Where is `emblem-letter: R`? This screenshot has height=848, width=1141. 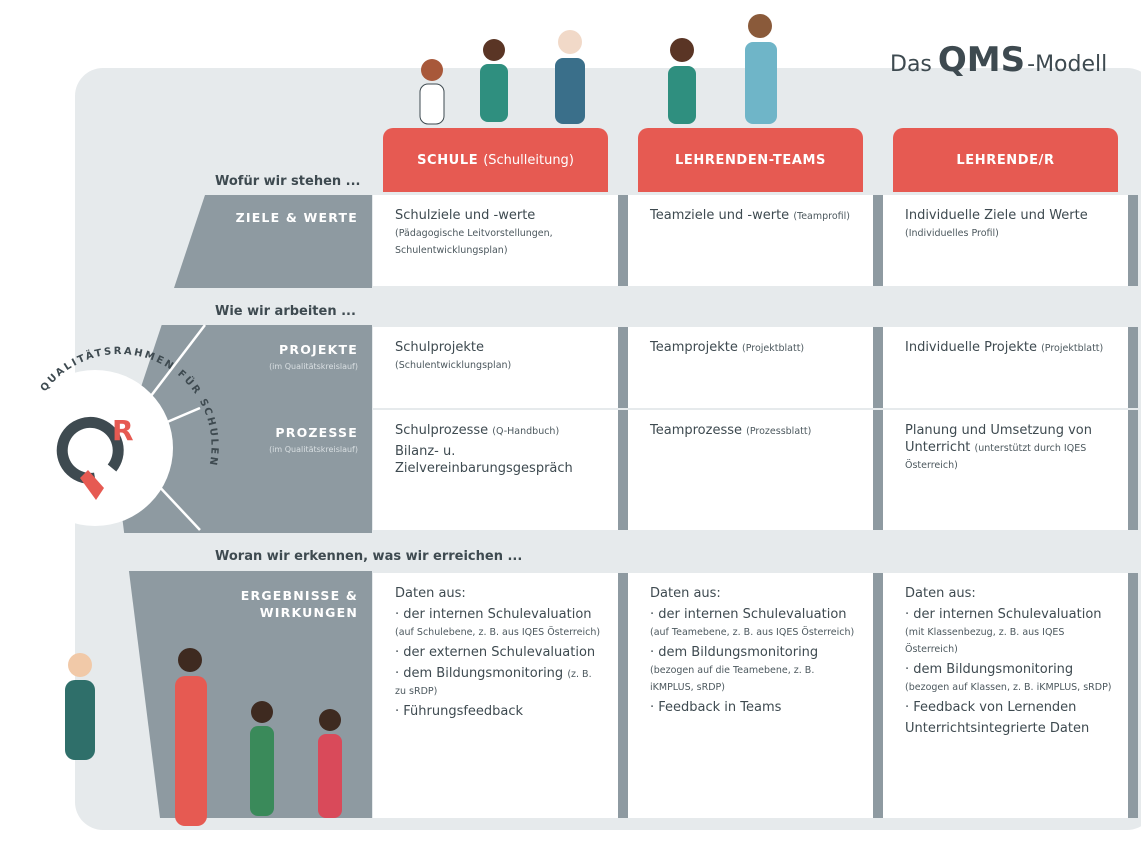
emblem-letter: R is located at coordinates (123, 430).